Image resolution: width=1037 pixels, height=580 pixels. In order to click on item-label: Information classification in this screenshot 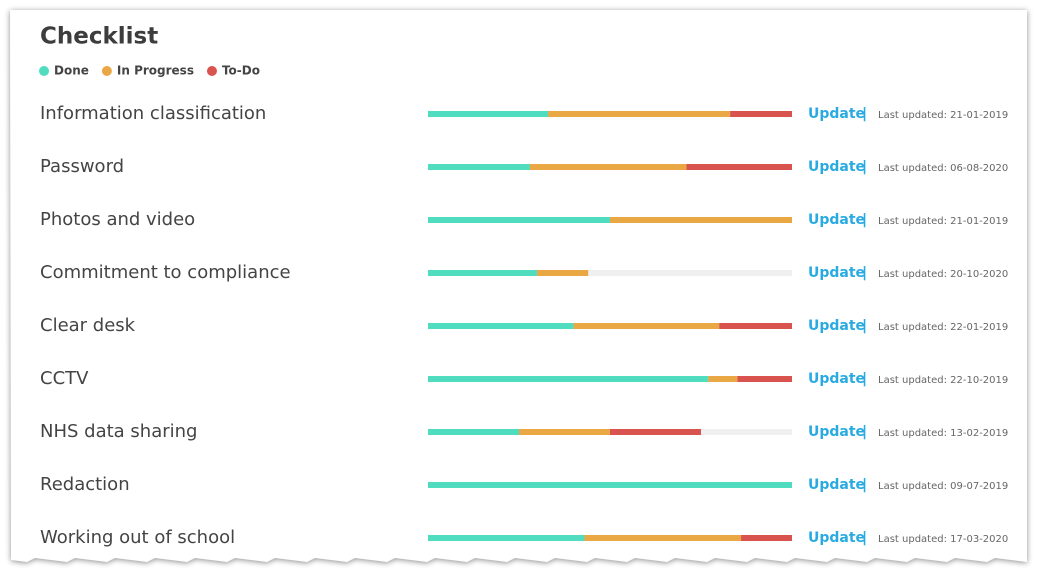, I will do `click(153, 113)`.